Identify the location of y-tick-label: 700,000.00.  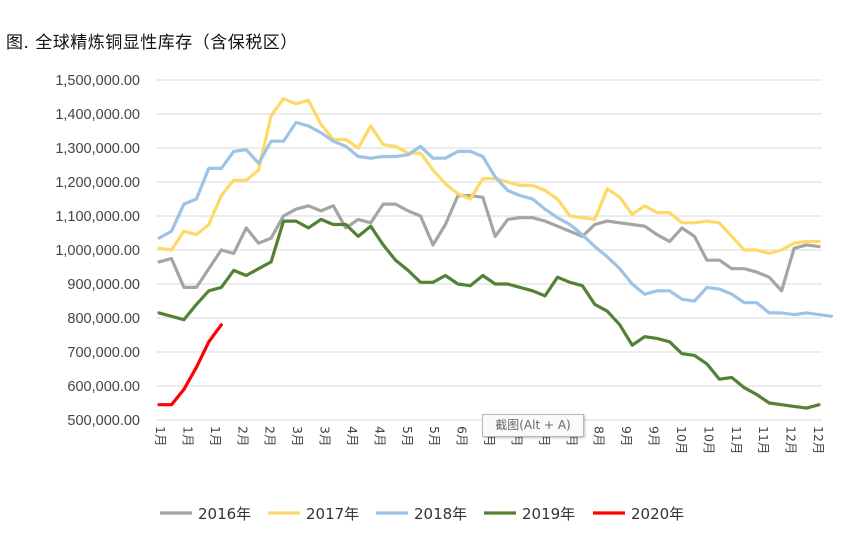
(103, 353).